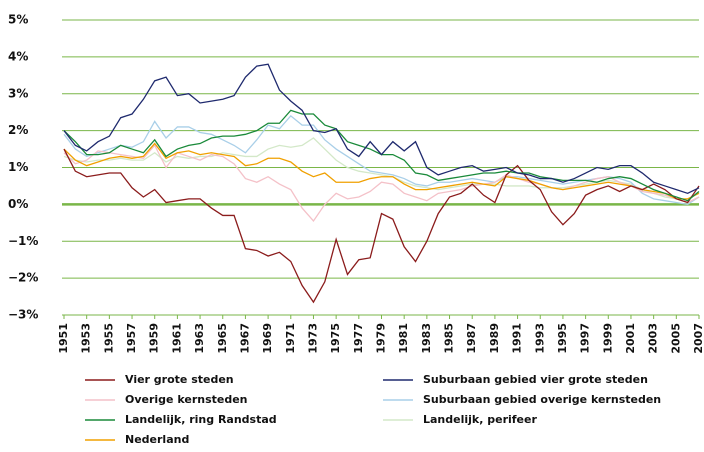 This screenshot has height=452, width=704. What do you see at coordinates (179, 379) in the screenshot?
I see `legend-label: Vier grote steden` at bounding box center [179, 379].